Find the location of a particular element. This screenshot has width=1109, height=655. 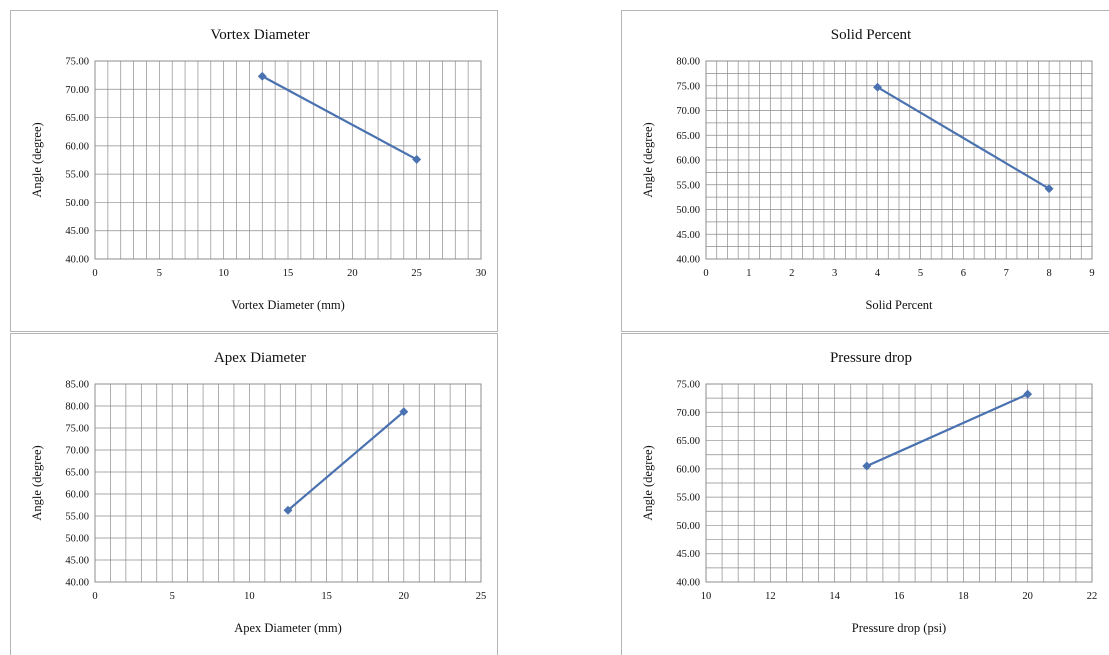

chart-title: Pressure drop is located at coordinates (871, 358).